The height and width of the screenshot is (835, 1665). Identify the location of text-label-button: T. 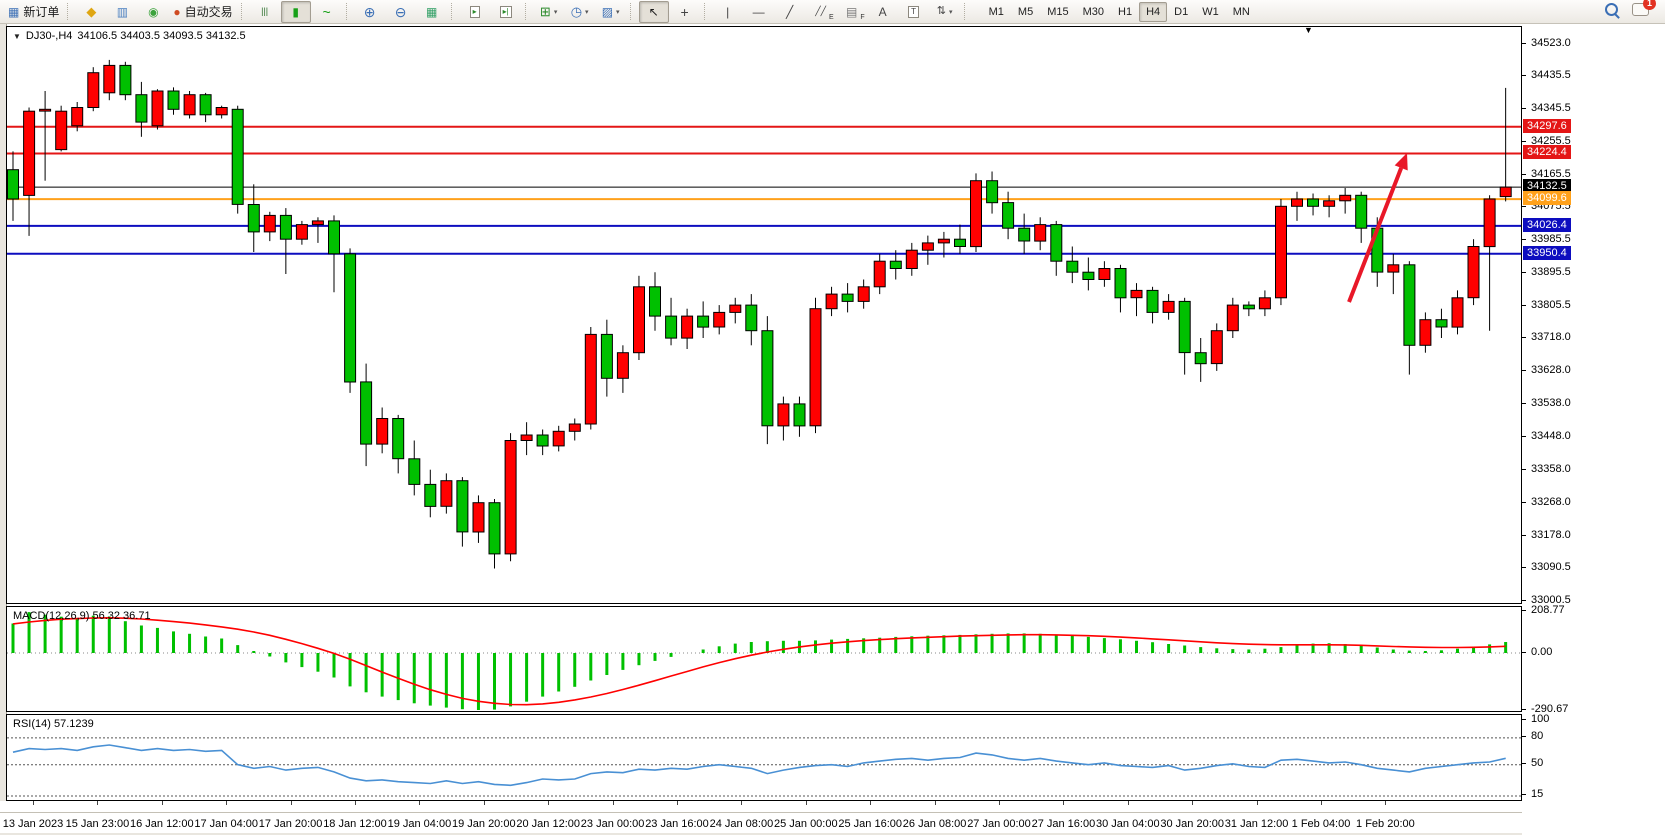
(914, 12).